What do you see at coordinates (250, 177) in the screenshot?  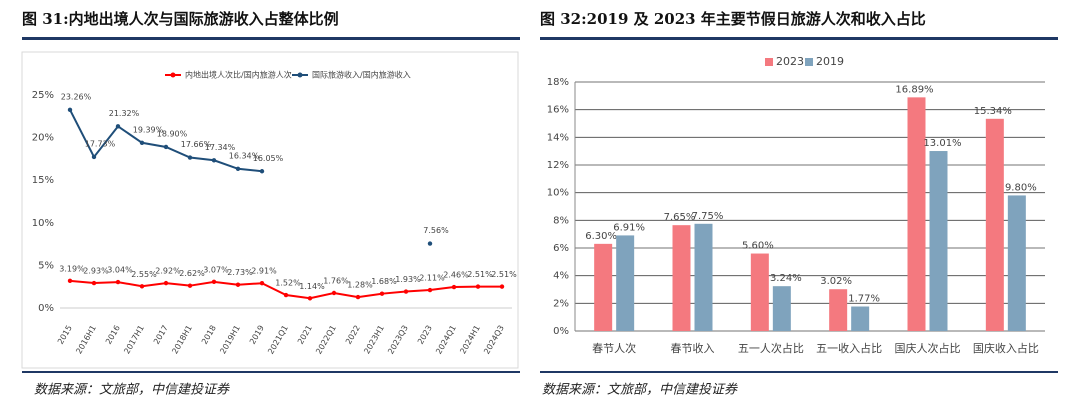 I see `line` at bounding box center [250, 177].